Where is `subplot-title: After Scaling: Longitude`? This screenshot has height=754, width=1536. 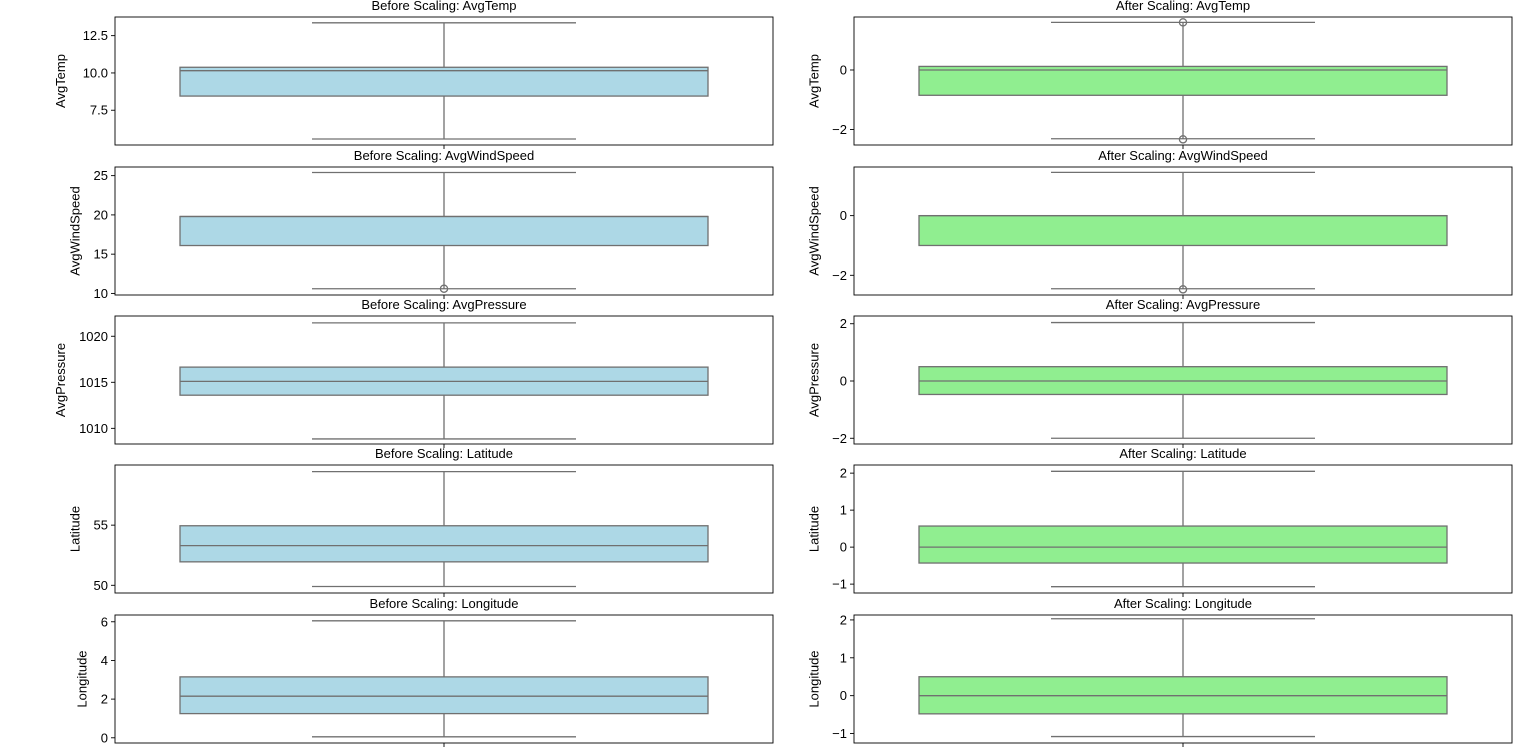 subplot-title: After Scaling: Longitude is located at coordinates (1183, 603).